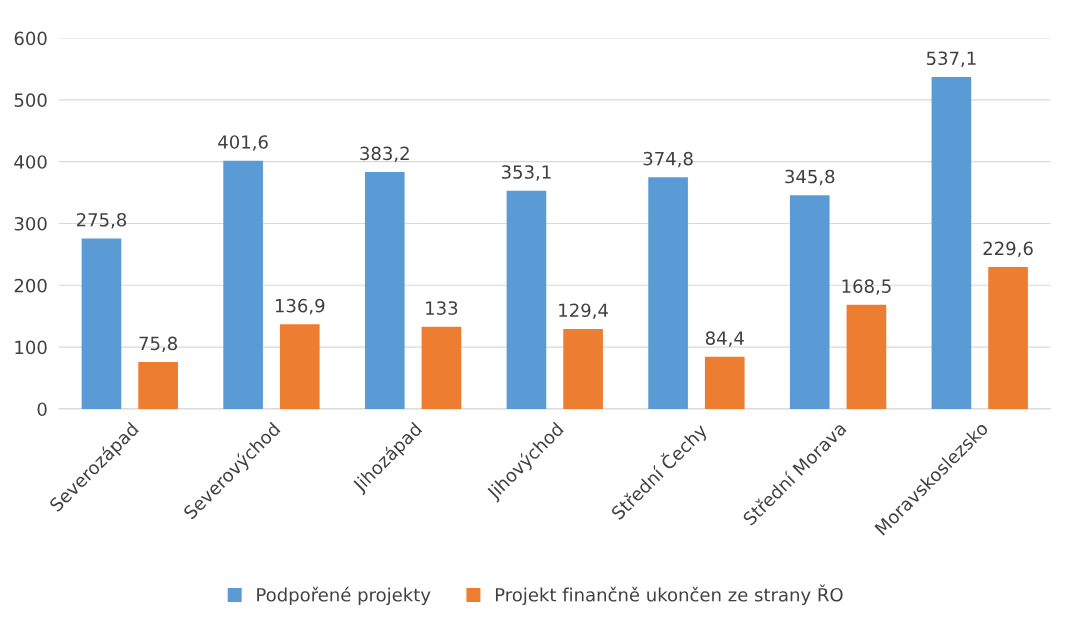  I want to click on y-tick-label: 200, so click(30, 285).